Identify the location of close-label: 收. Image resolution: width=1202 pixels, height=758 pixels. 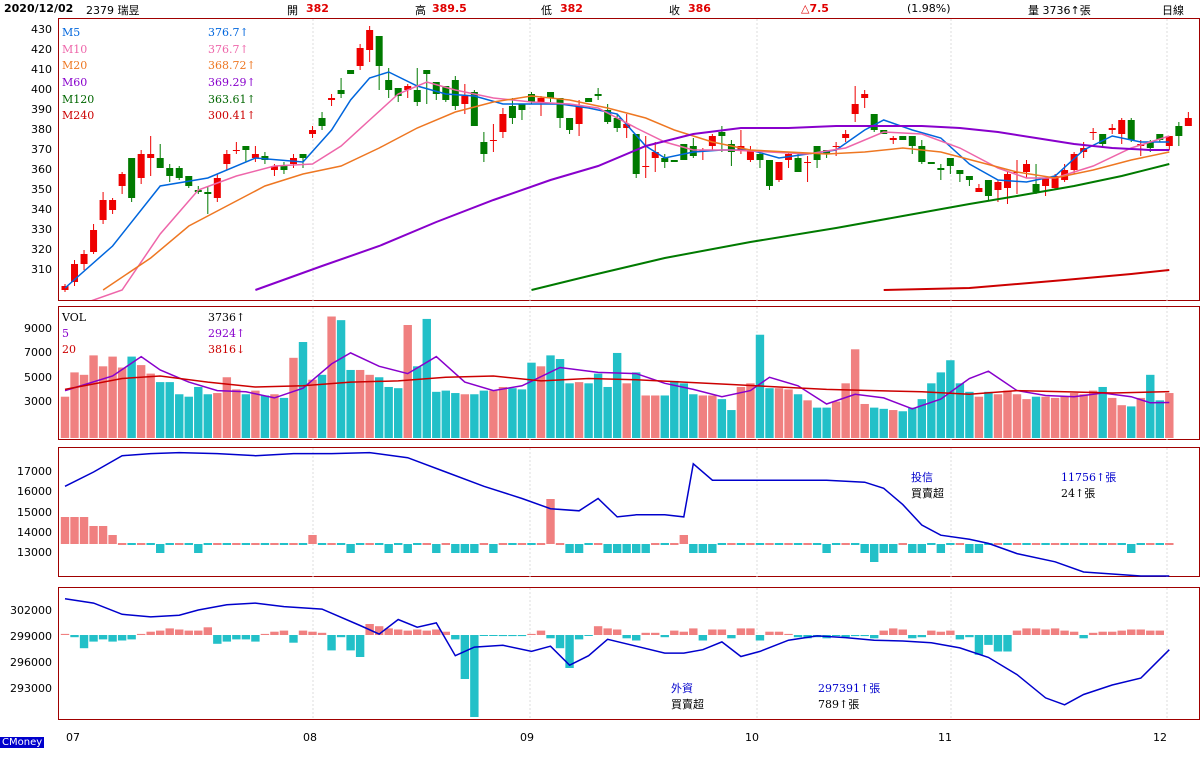
(674, 10).